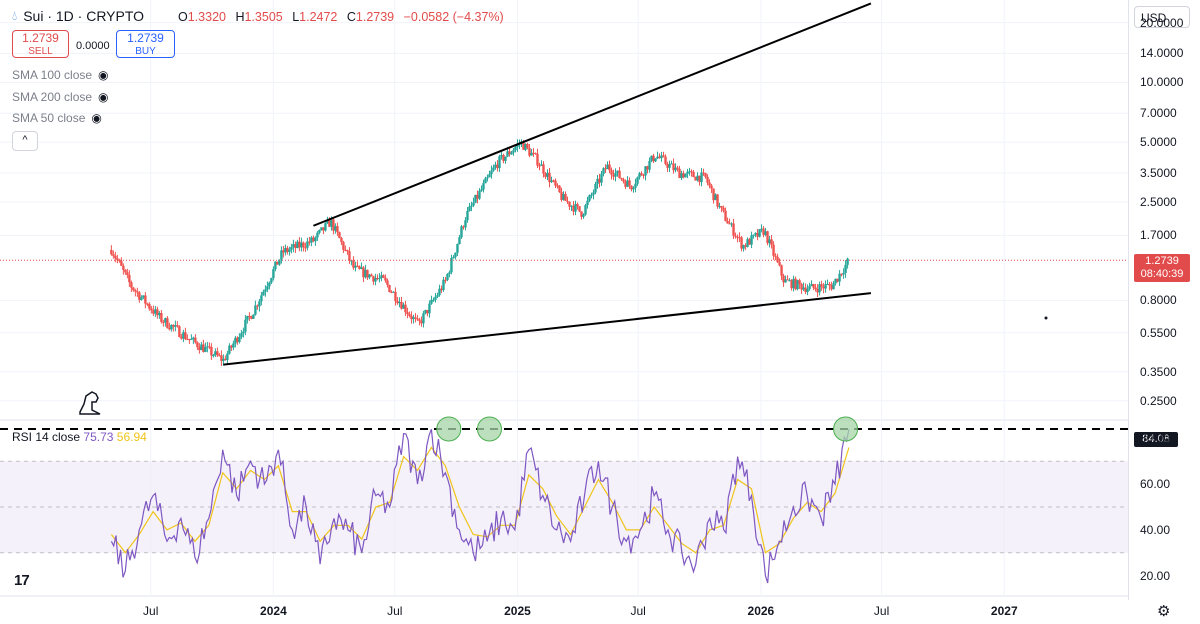 Image resolution: width=1200 pixels, height=624 pixels. What do you see at coordinates (1158, 235) in the screenshot?
I see `price-tick-label: 1.7000` at bounding box center [1158, 235].